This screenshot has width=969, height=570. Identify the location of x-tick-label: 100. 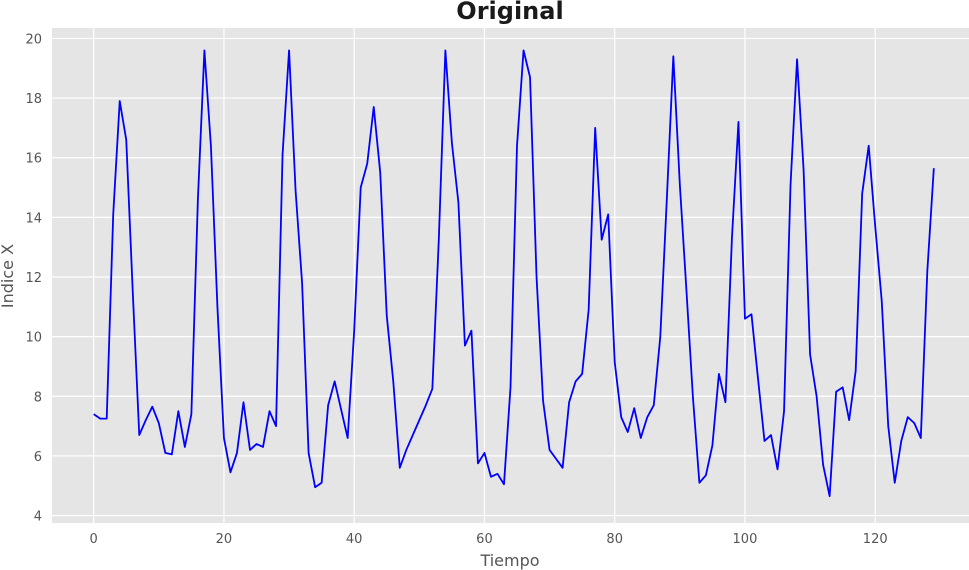
(745, 539).